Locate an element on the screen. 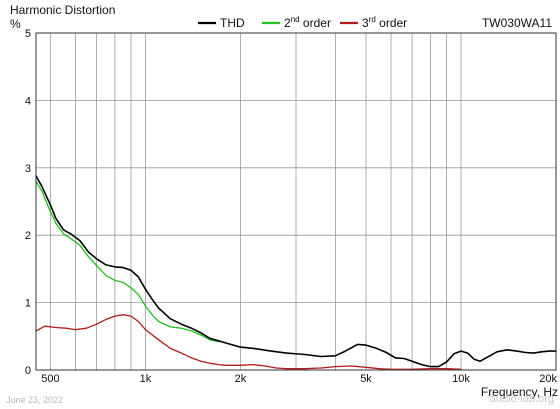 The image size is (560, 409). series-line-2nd-order is located at coordinates (127, 261).